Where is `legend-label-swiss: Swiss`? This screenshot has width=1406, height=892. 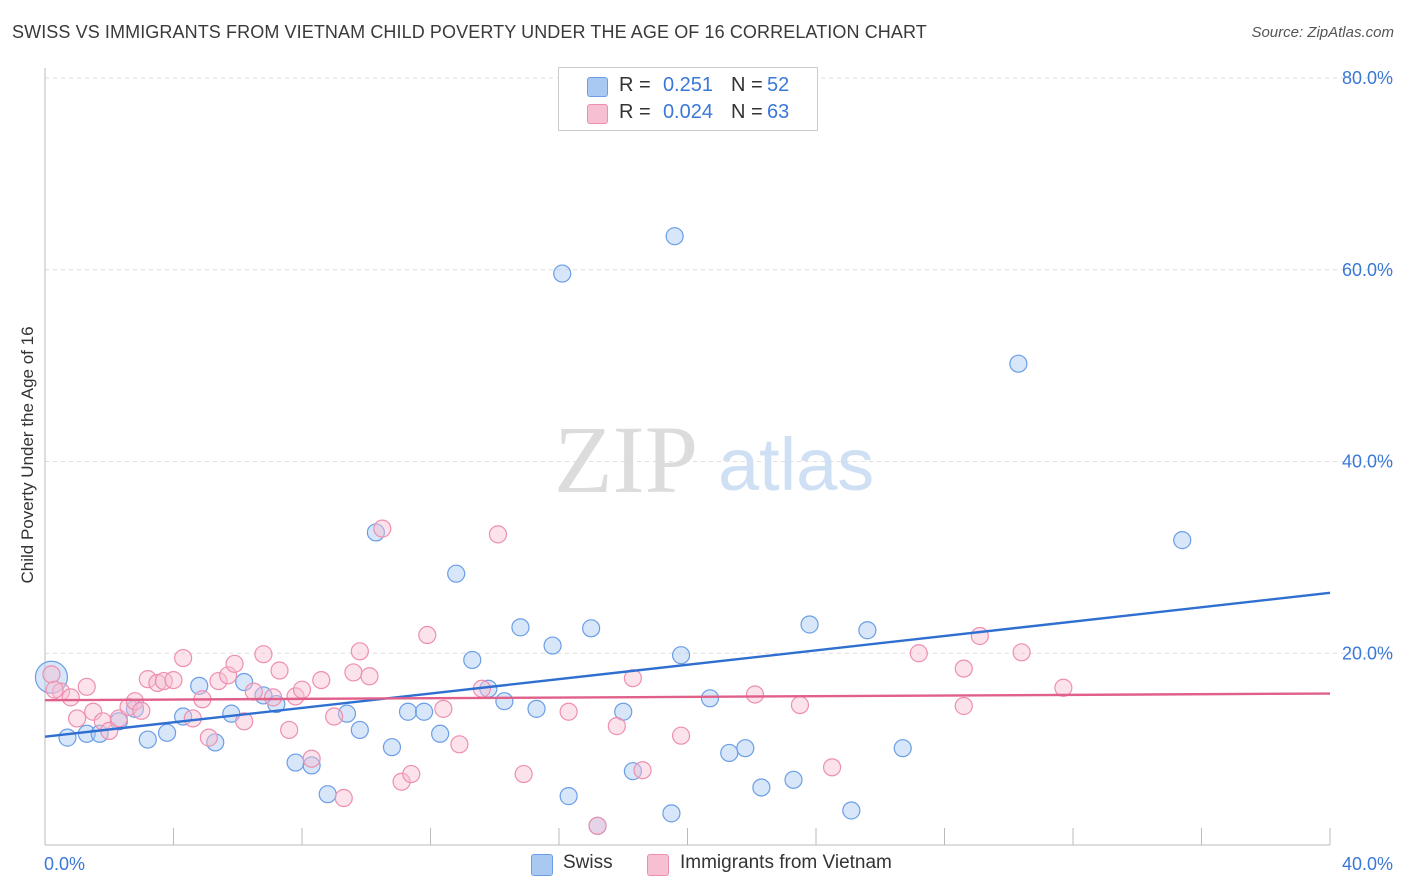 legend-label-swiss: Swiss is located at coordinates (588, 862).